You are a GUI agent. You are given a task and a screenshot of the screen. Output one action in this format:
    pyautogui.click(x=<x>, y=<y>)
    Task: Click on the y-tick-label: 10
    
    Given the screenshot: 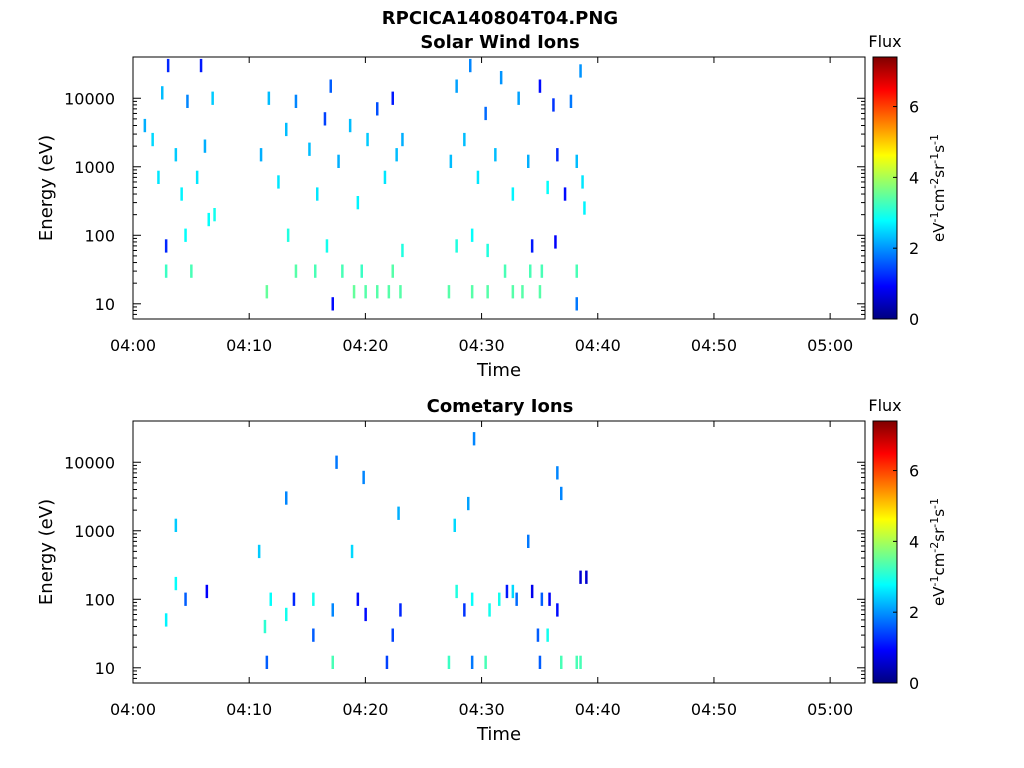 What is the action you would take?
    pyautogui.click(x=105, y=304)
    